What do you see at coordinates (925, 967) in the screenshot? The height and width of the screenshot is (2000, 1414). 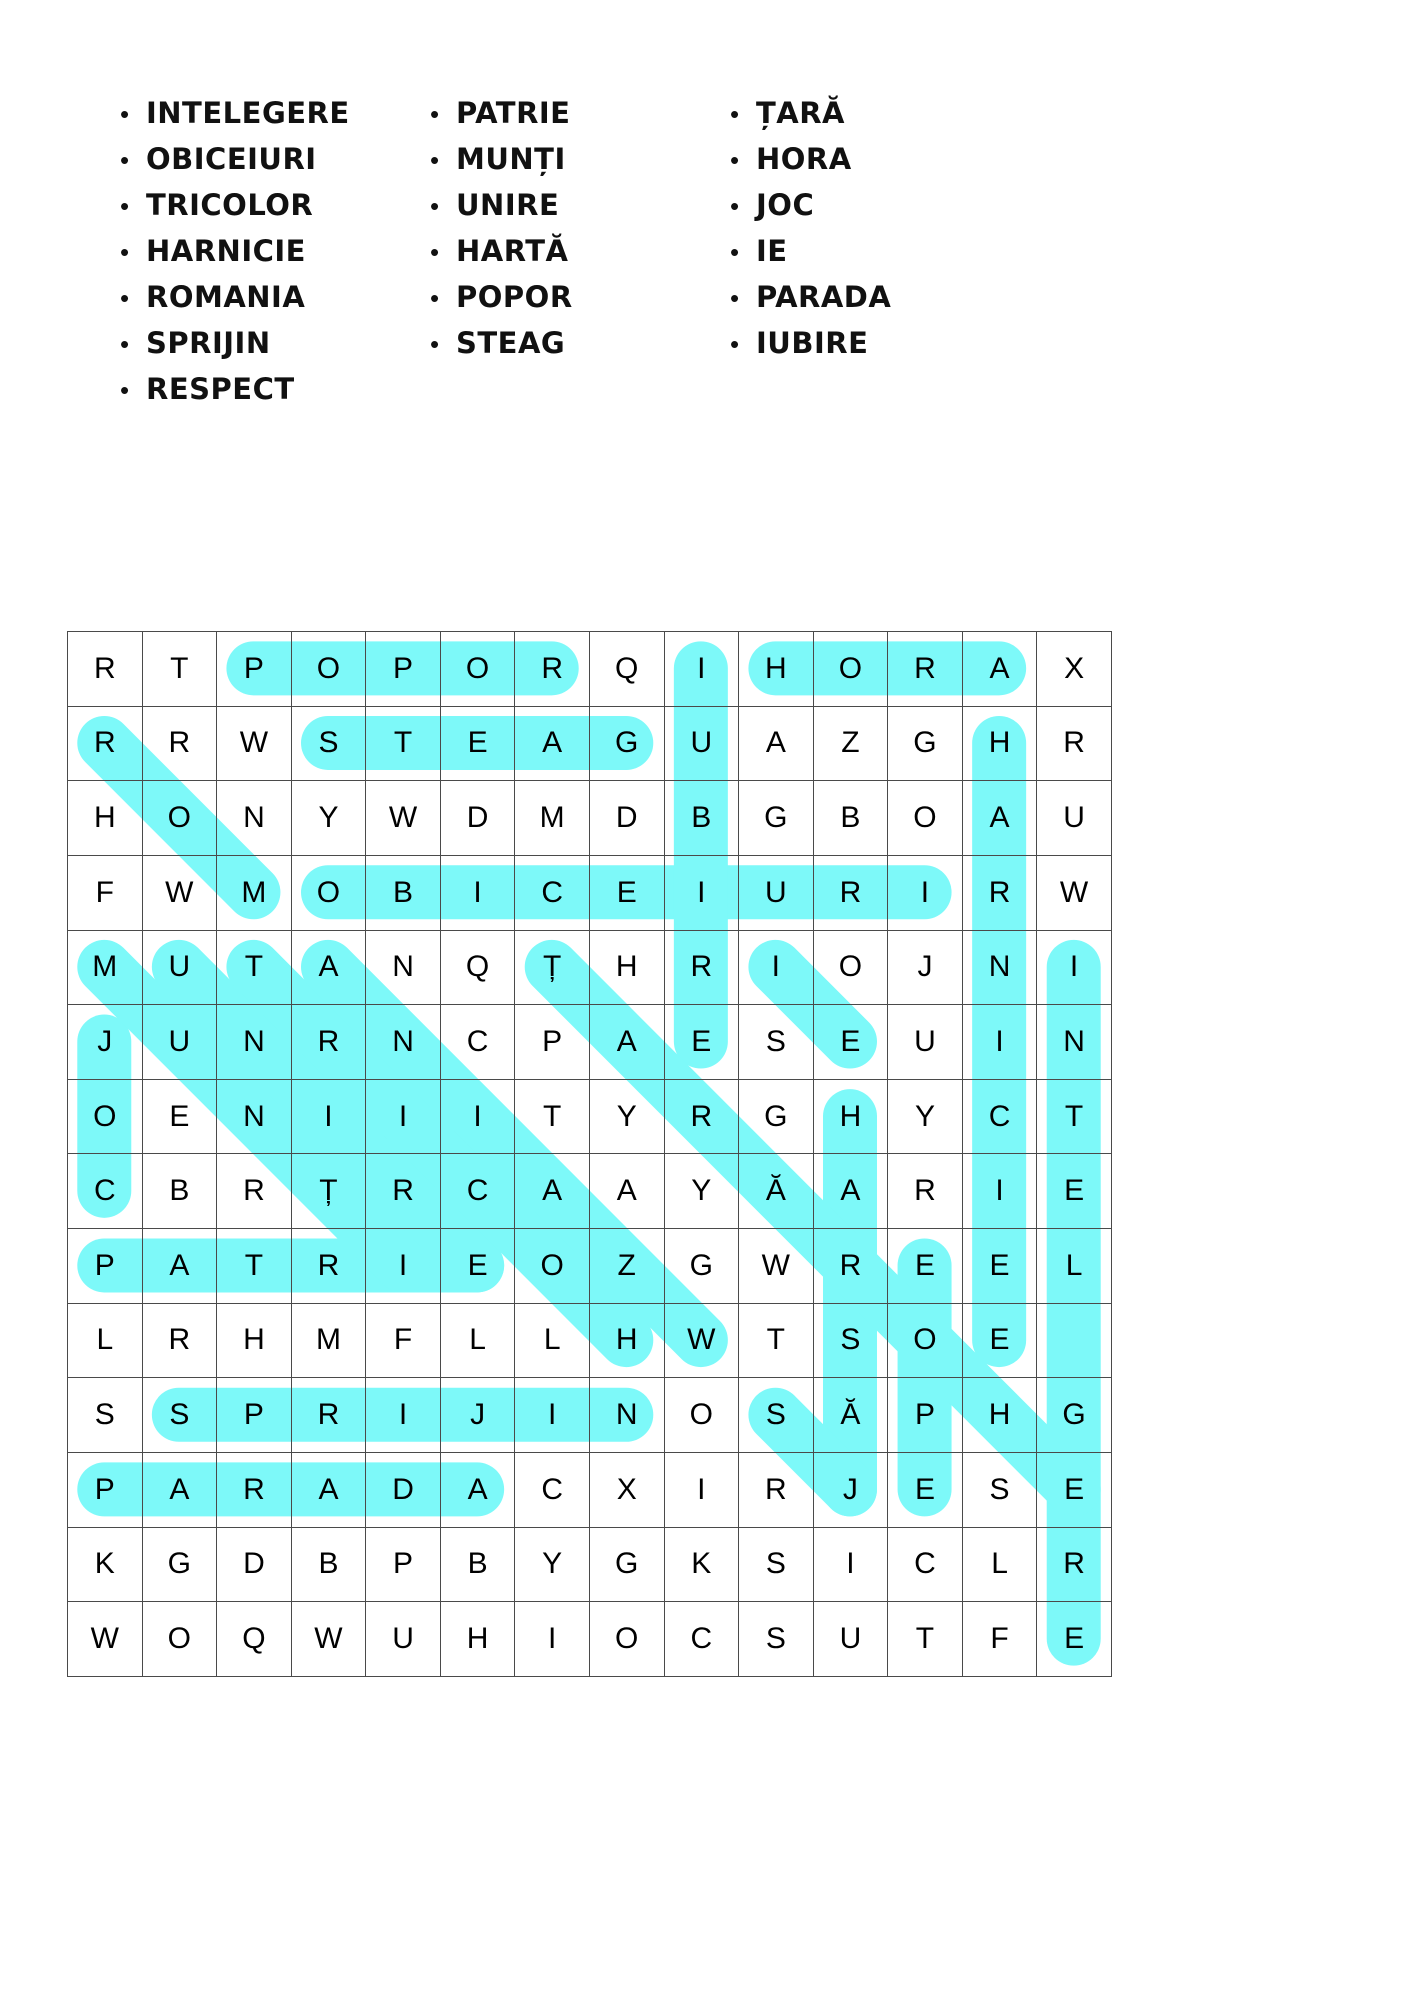 I see `grid-cell: J` at bounding box center [925, 967].